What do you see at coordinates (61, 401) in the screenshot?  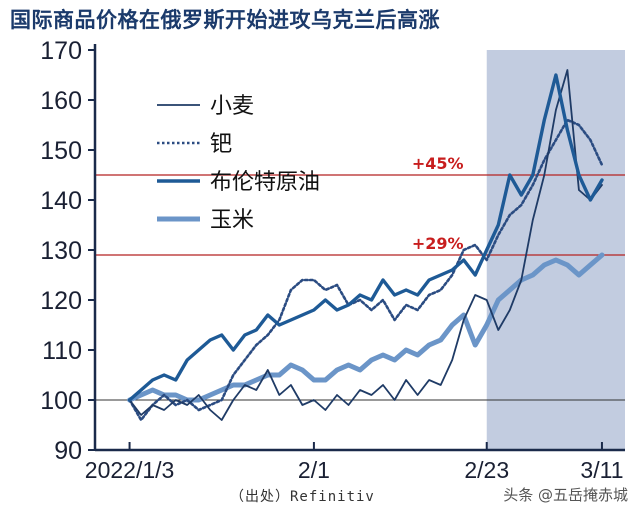 I see `y-tick-label: 100` at bounding box center [61, 401].